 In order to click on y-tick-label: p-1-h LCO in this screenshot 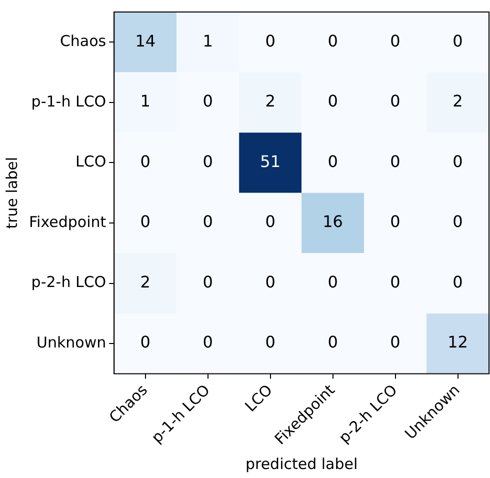, I will do `click(68, 101)`.